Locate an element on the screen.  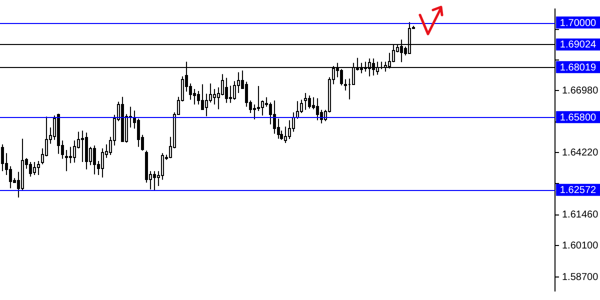
ref-line-label: 1.65800 is located at coordinates (578, 118).